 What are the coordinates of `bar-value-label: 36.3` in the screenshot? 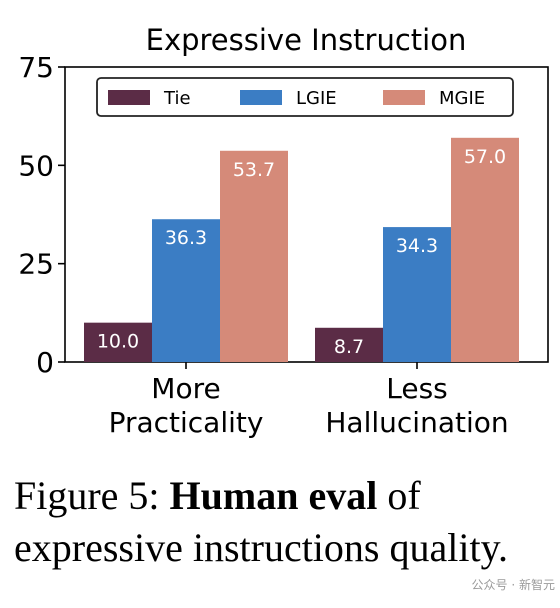 It's located at (186, 238).